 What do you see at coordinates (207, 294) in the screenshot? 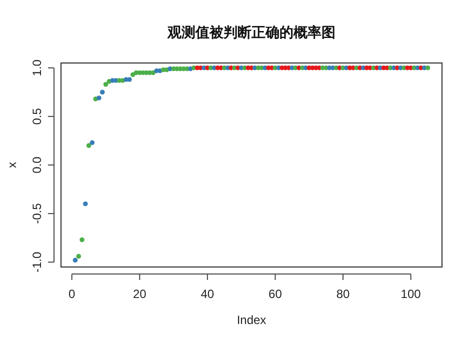
I see `x-tick-label: 40` at bounding box center [207, 294].